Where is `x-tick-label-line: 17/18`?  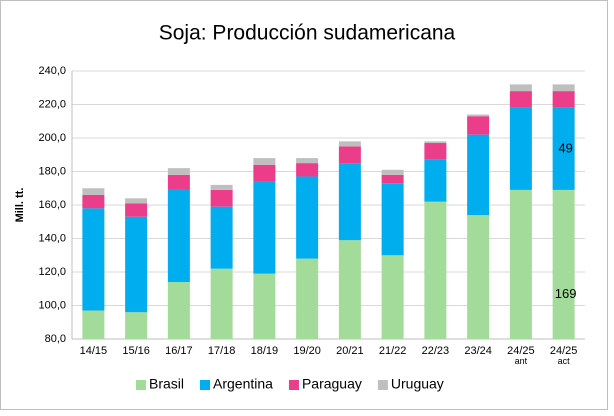
x-tick-label-line: 17/18 is located at coordinates (222, 351).